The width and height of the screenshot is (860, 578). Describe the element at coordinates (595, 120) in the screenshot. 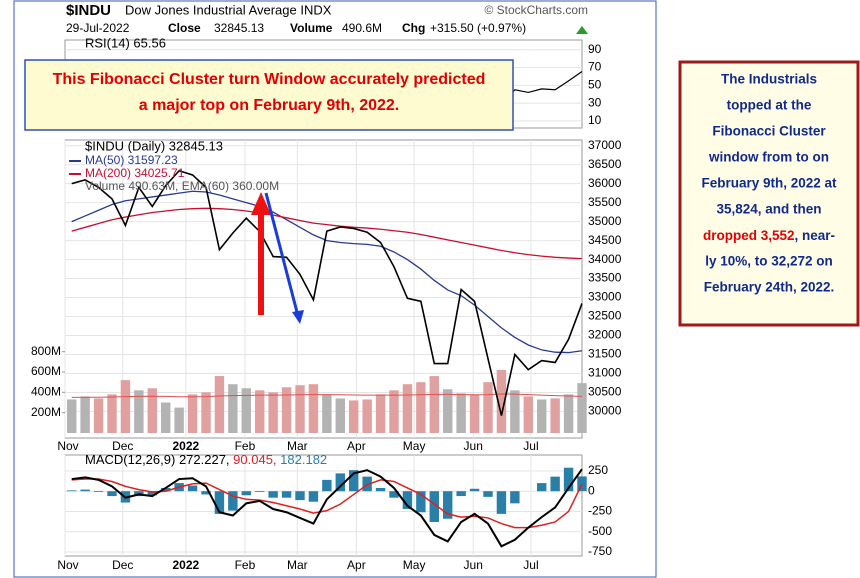

I see `y-tick-label: 10` at that location.